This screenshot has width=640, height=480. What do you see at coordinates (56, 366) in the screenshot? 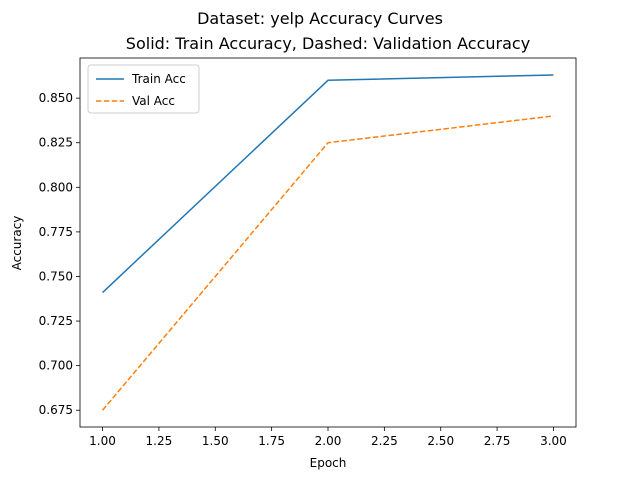
I see `y-tick-label: 0.700` at bounding box center [56, 366].